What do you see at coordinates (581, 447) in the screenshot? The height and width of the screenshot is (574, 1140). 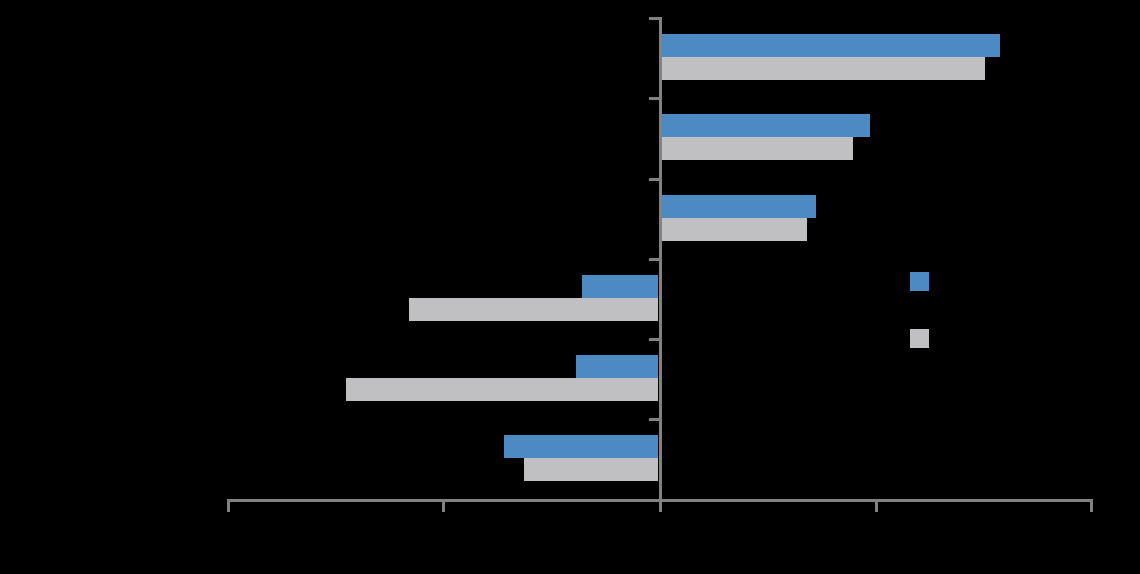 I see `bar-blue-cat6` at bounding box center [581, 447].